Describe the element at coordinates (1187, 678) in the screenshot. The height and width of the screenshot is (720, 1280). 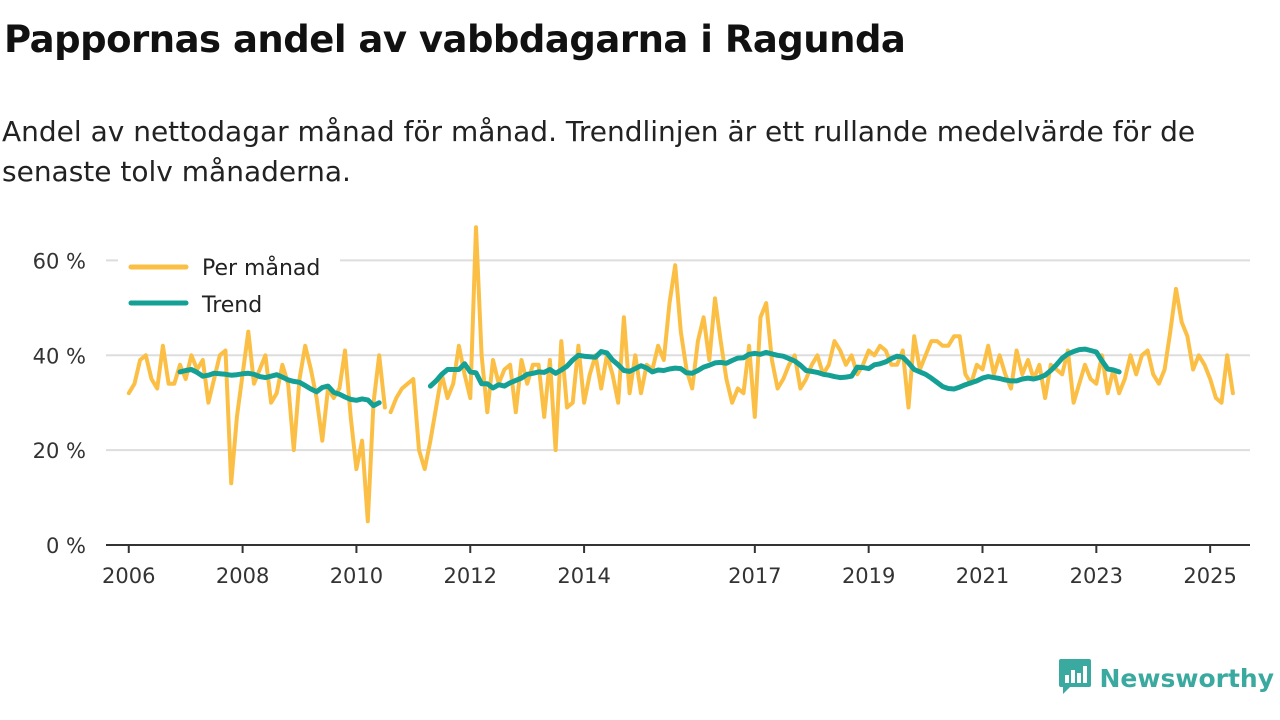
I see `brand-name: Newsworthy` at that location.